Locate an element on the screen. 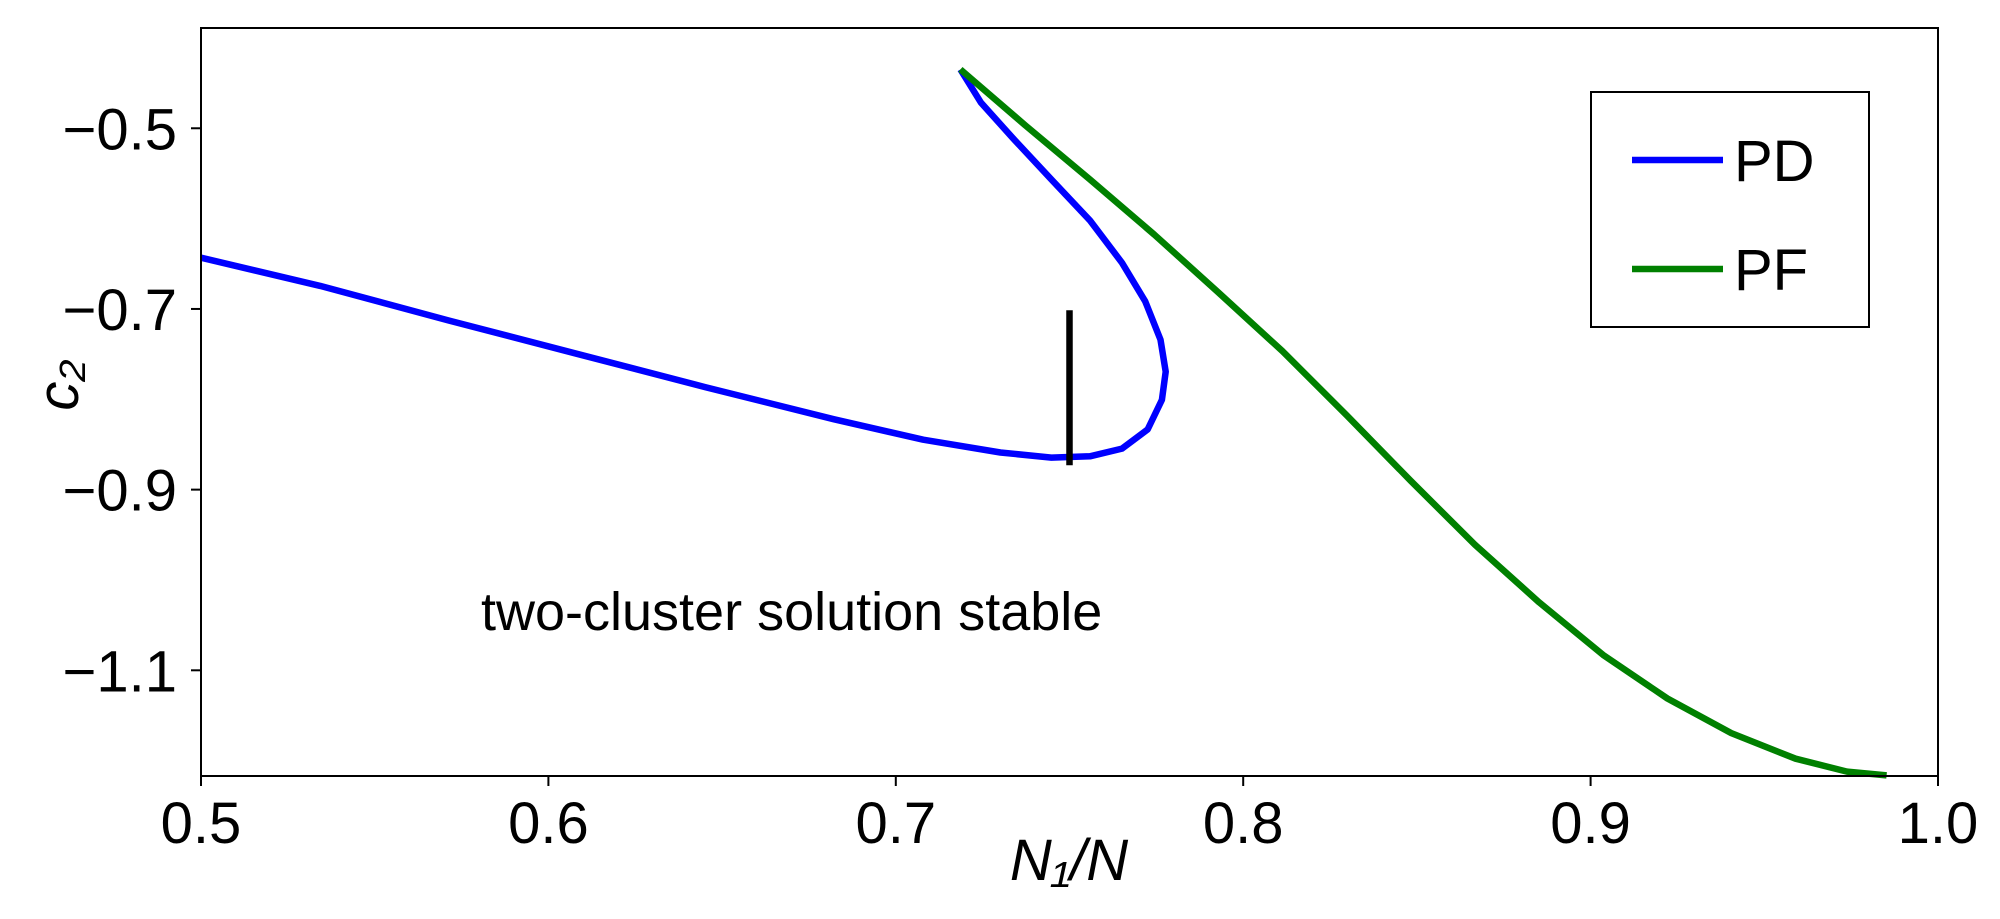 Image resolution: width=2000 pixels, height=919 pixels. x-tick-label: 0.9 is located at coordinates (1590, 823).